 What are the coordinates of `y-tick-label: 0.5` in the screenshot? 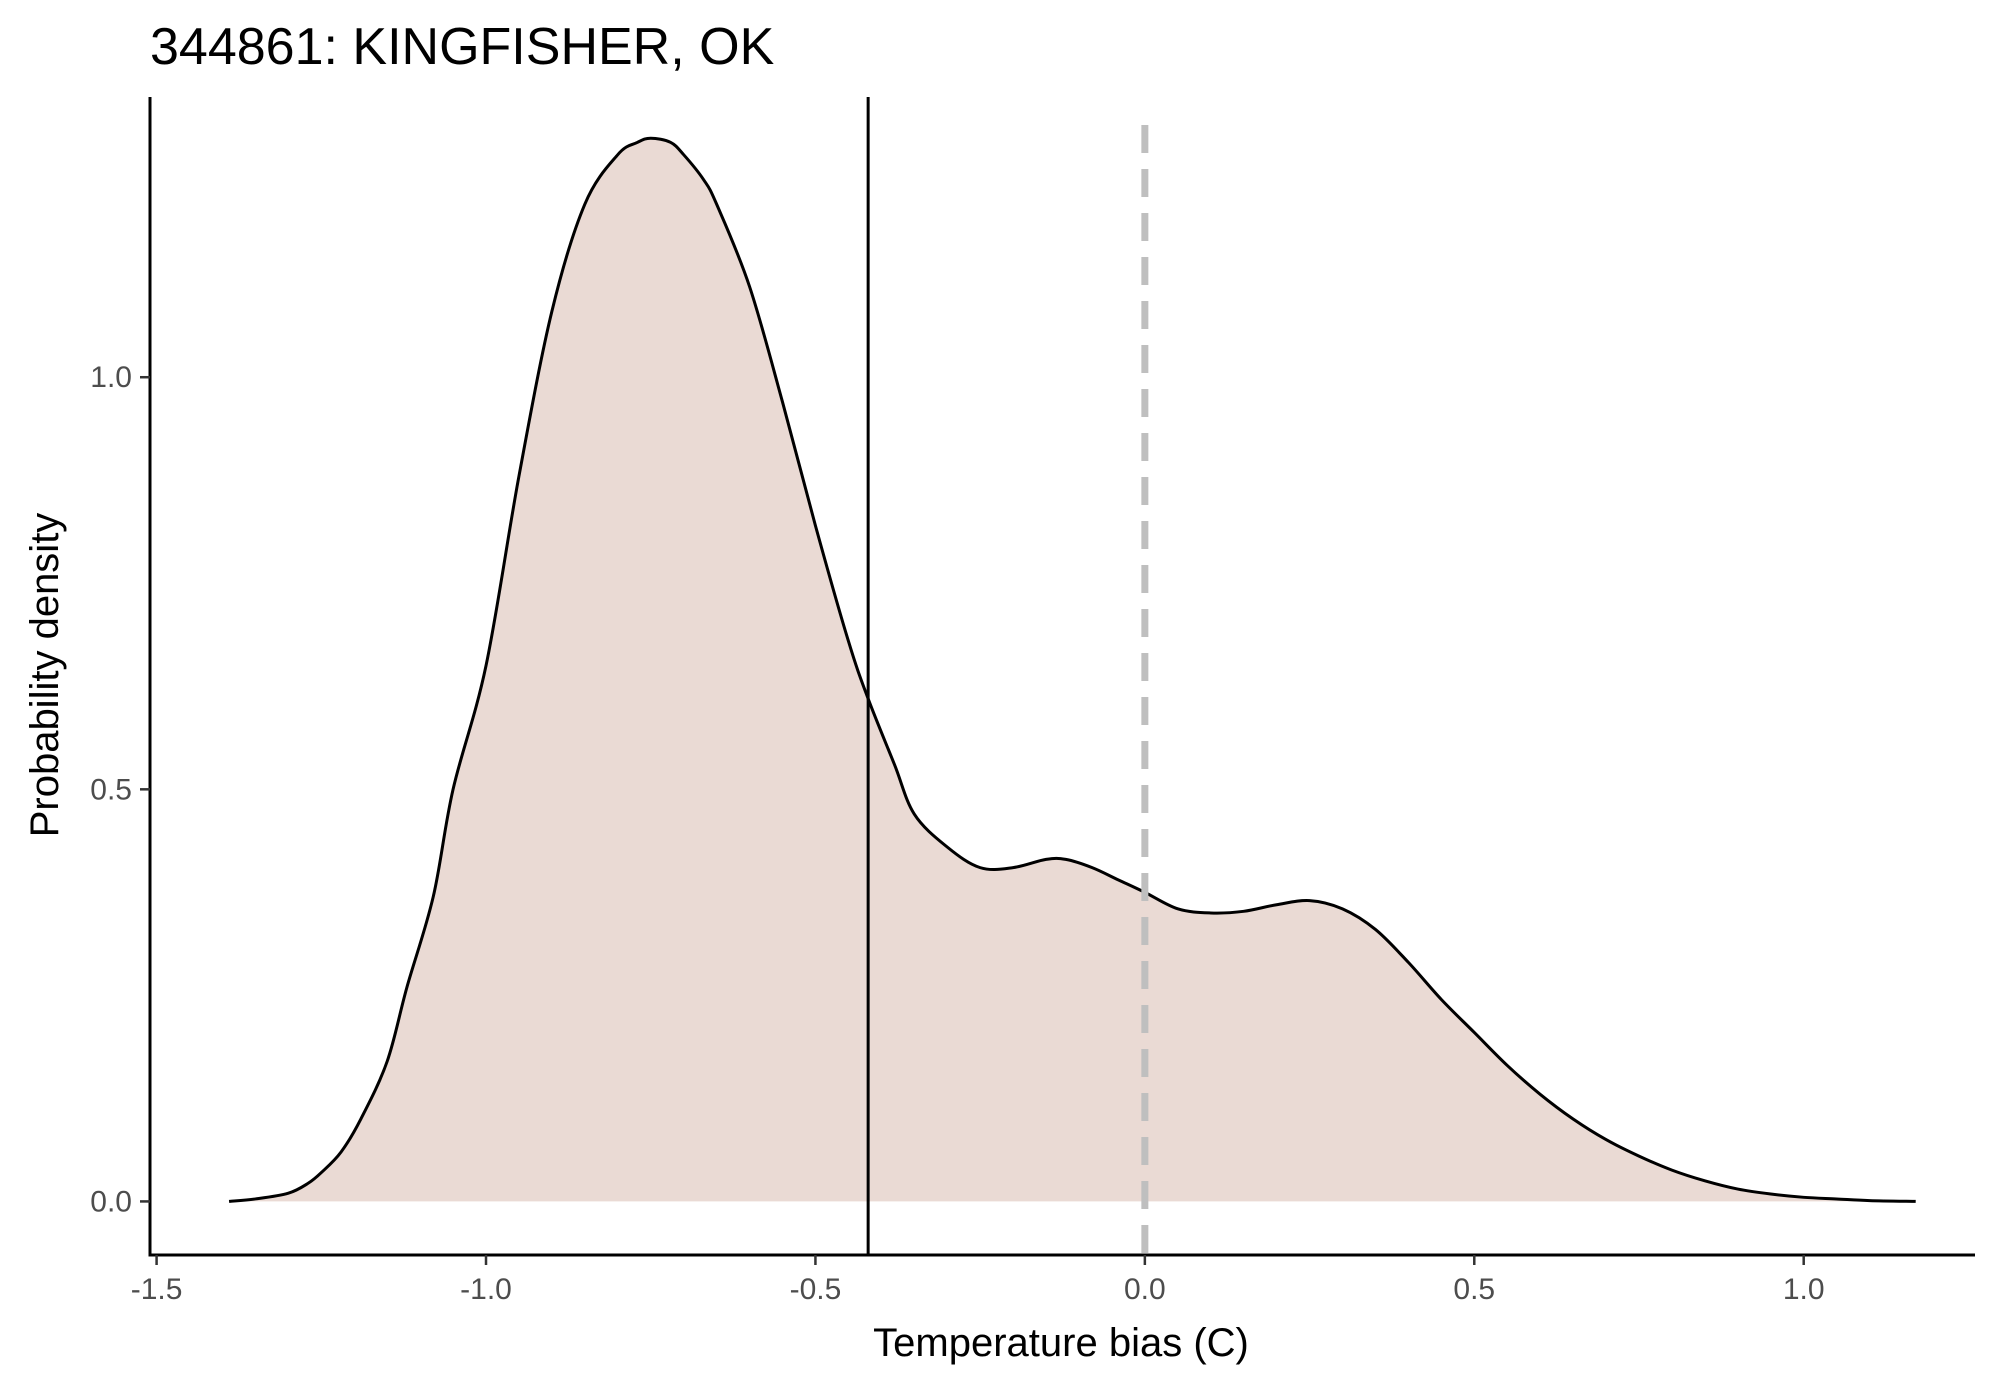 It's located at (111, 789).